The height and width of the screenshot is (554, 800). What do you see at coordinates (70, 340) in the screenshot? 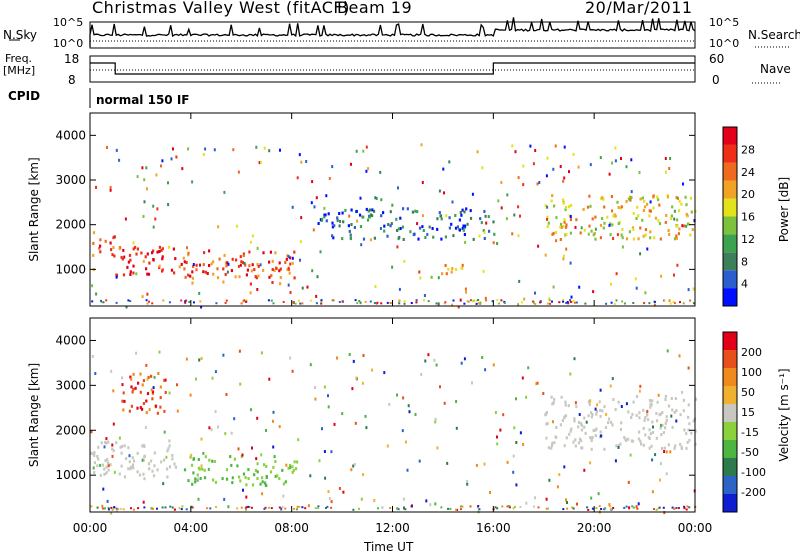
I see `y-tick-label: 4000` at bounding box center [70, 340].